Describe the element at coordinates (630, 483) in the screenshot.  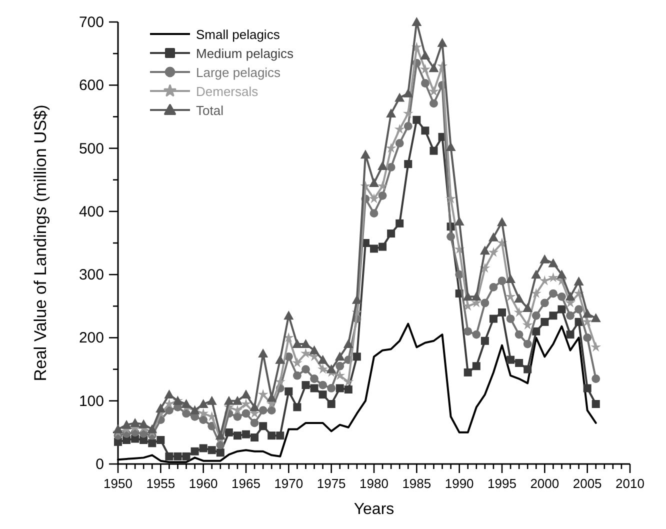
I see `x-tick-label: 2010` at that location.